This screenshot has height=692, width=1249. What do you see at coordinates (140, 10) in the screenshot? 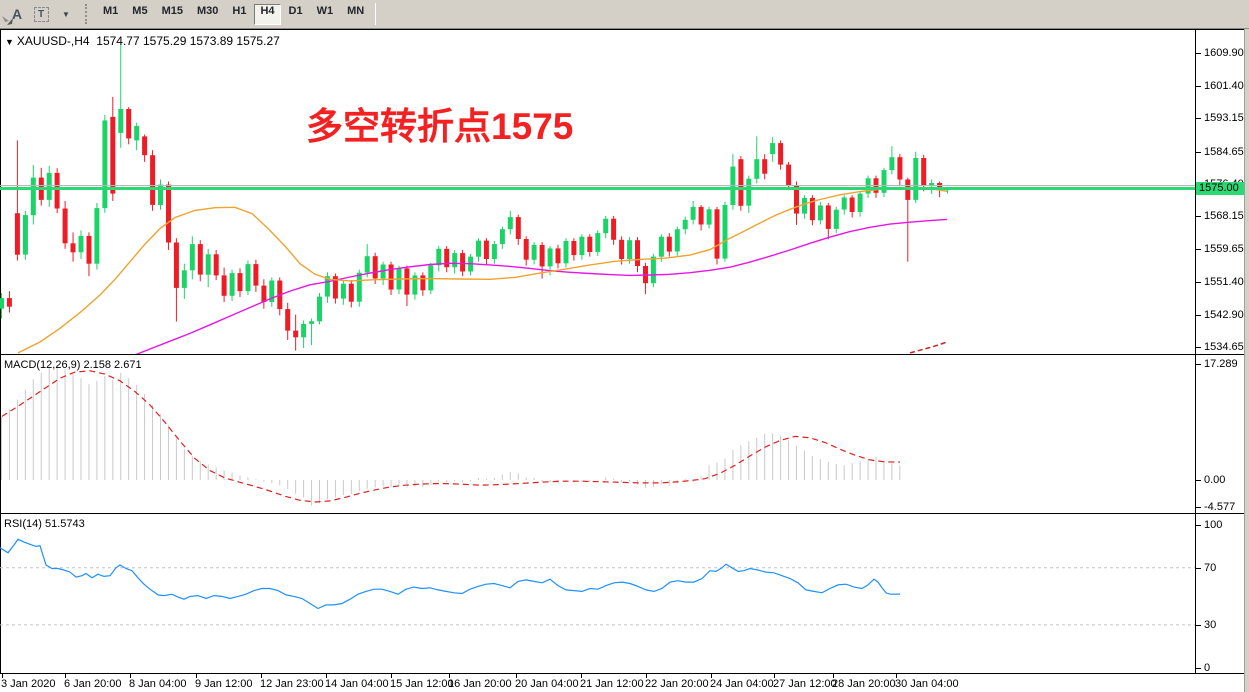
I see `tf-button-m5: M5` at bounding box center [140, 10].